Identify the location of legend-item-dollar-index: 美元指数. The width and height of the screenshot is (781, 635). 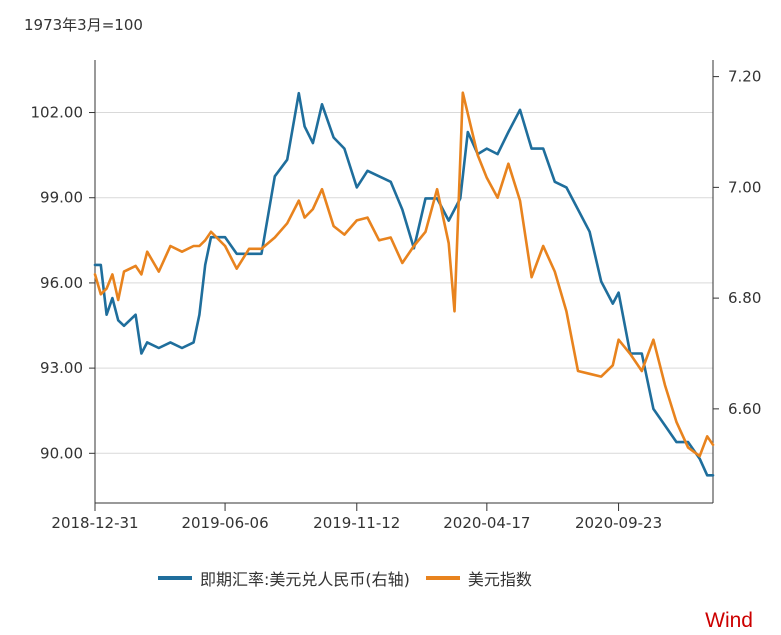
(478, 578).